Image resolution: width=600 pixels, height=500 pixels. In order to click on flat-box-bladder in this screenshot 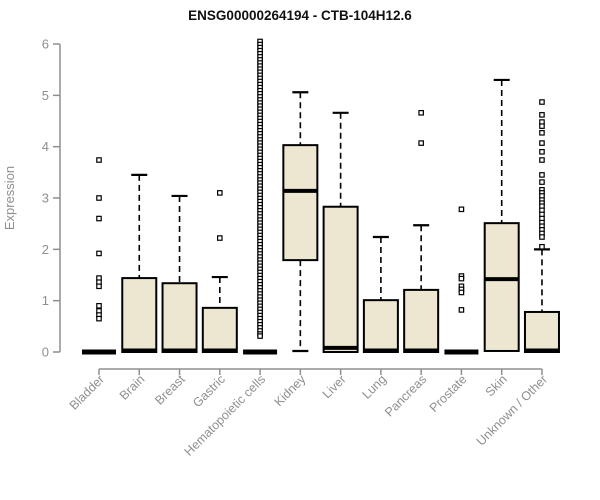, I will do `click(99, 352)`.